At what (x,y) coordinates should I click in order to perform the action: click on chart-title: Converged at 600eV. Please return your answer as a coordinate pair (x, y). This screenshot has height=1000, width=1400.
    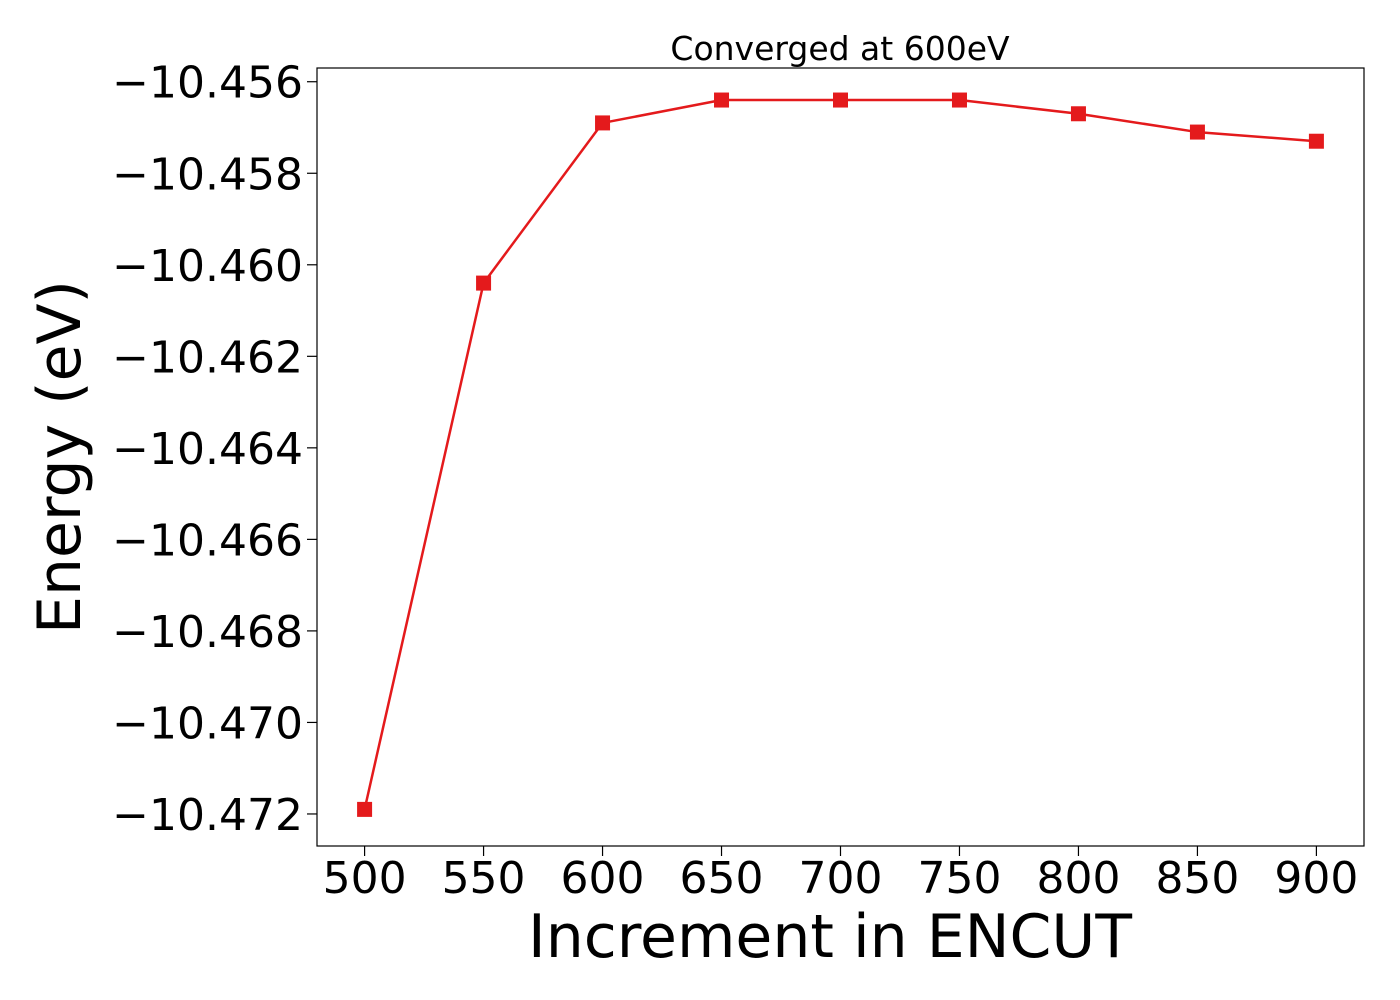
    Looking at the image, I should click on (840, 48).